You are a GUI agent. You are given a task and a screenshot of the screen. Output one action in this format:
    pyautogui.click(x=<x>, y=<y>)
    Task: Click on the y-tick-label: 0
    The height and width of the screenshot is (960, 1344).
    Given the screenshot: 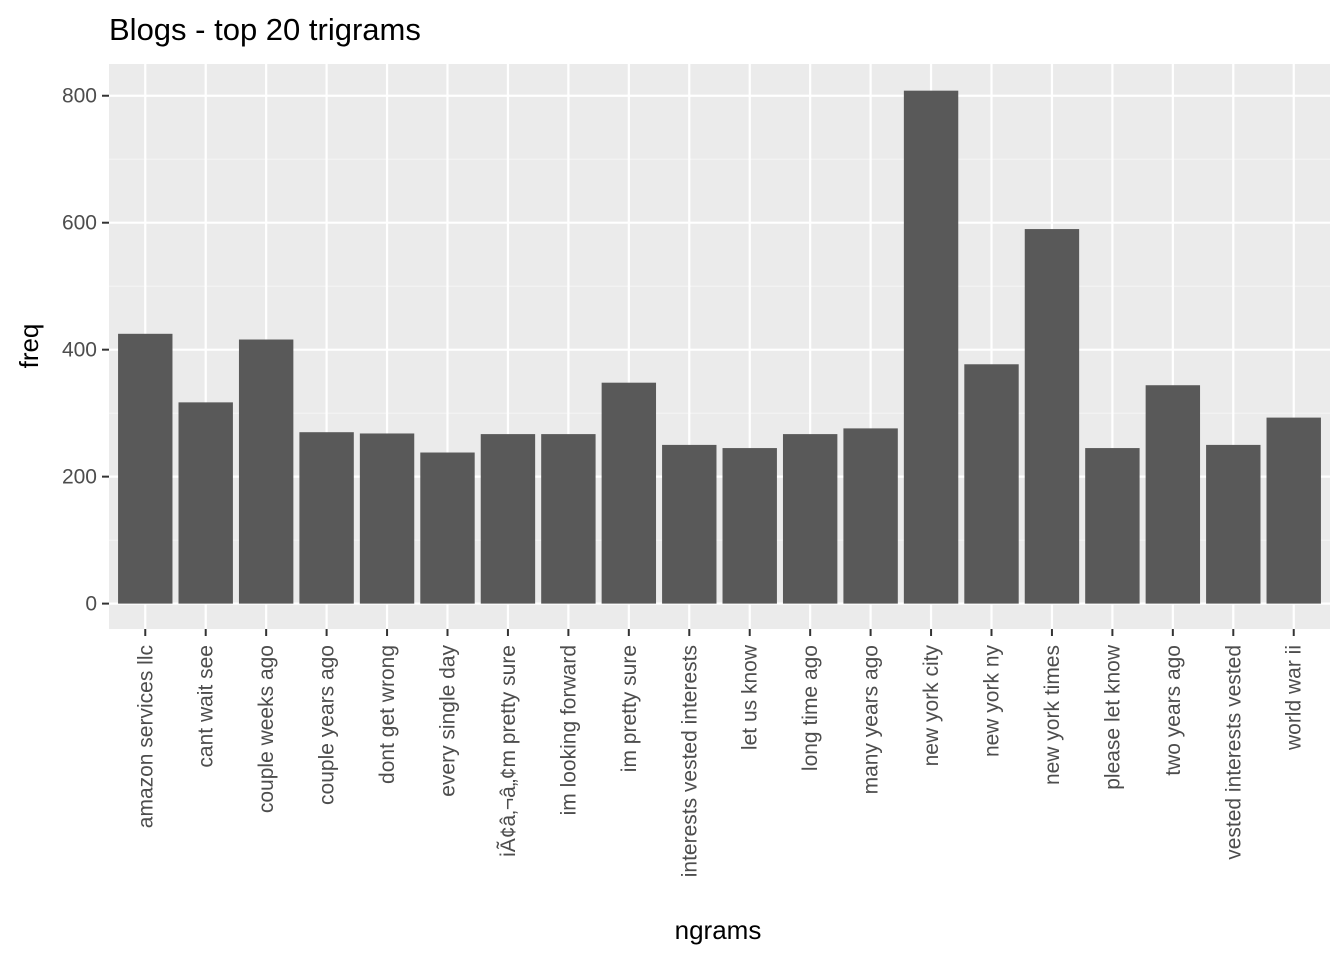 What is the action you would take?
    pyautogui.click(x=91, y=604)
    